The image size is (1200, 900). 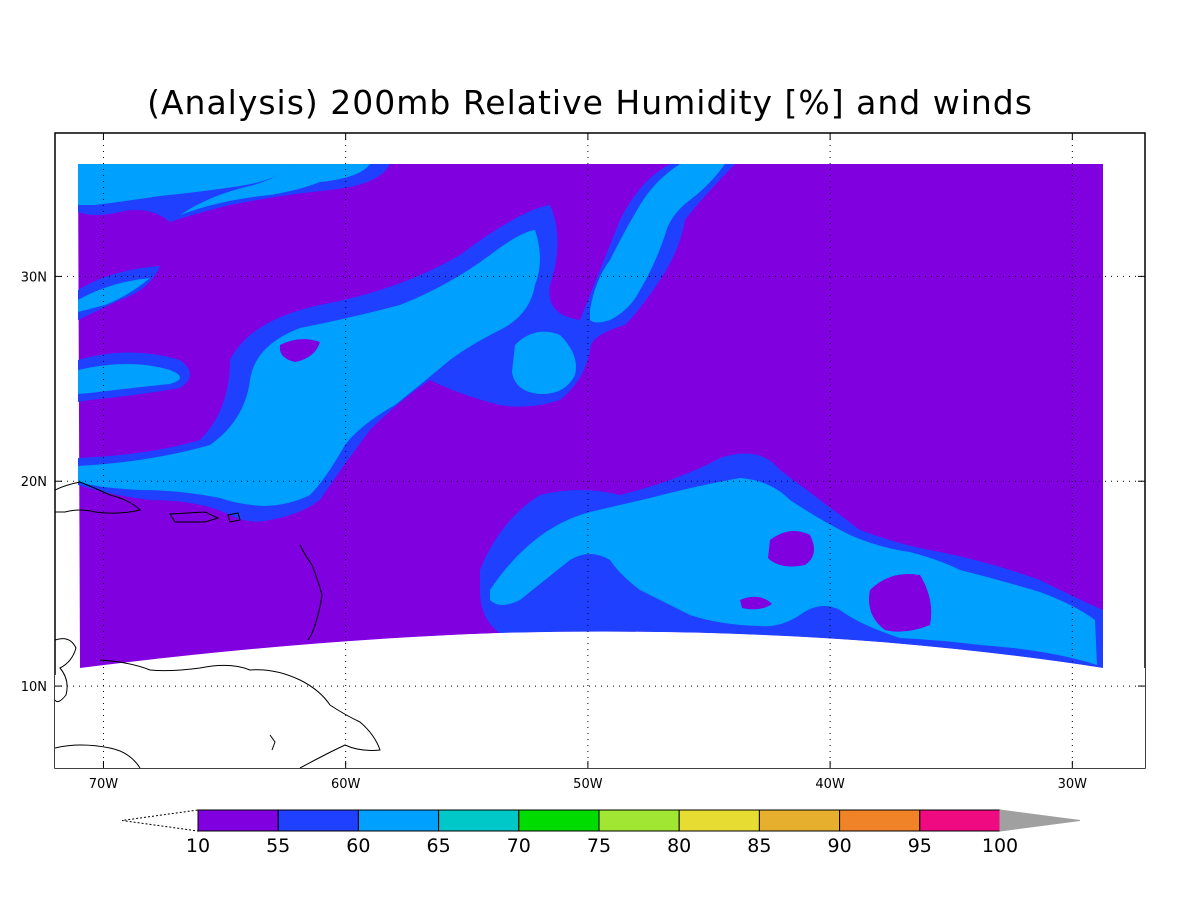 I want to click on lon-tick-label: 30W, so click(x=1073, y=784).